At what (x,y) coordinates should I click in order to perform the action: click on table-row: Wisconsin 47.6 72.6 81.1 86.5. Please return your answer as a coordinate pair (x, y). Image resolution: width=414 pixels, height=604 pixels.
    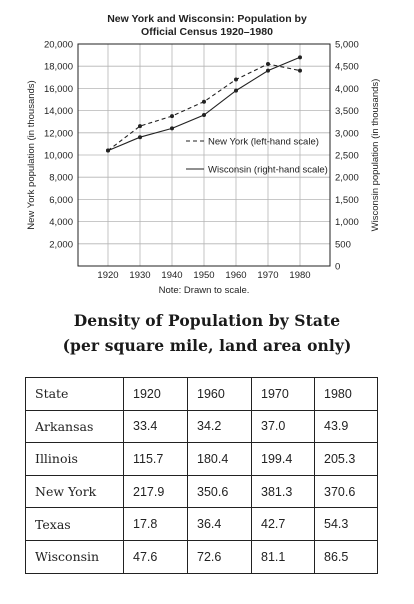
    Looking at the image, I should click on (201, 556).